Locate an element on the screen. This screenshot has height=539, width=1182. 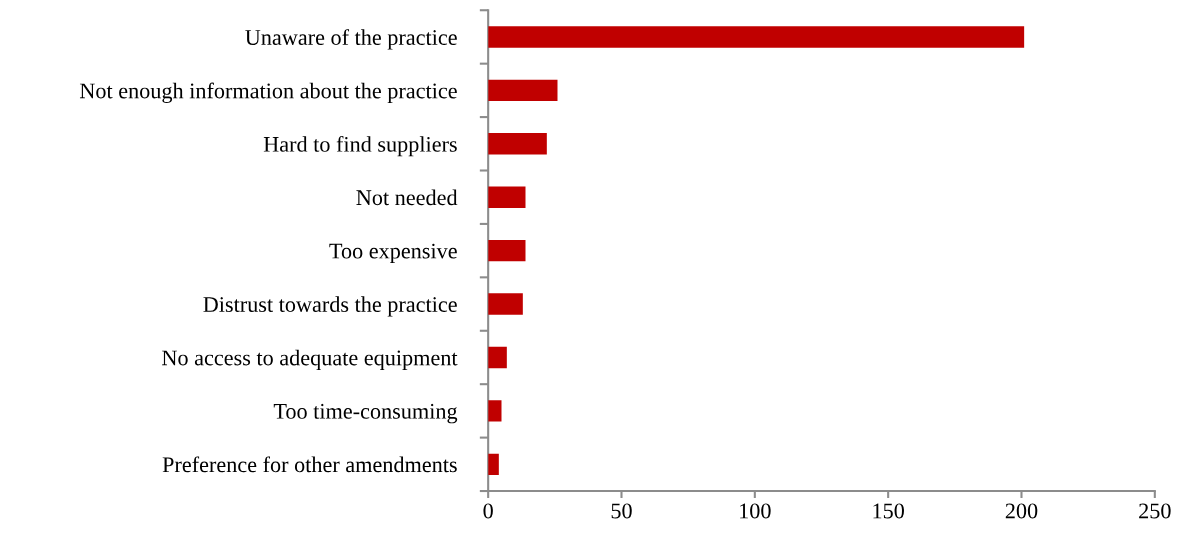
x-tick-label: 150 is located at coordinates (888, 511).